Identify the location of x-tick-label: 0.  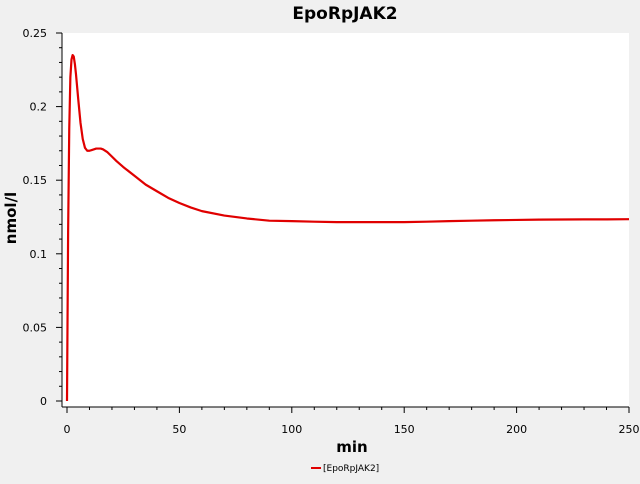
(67, 429).